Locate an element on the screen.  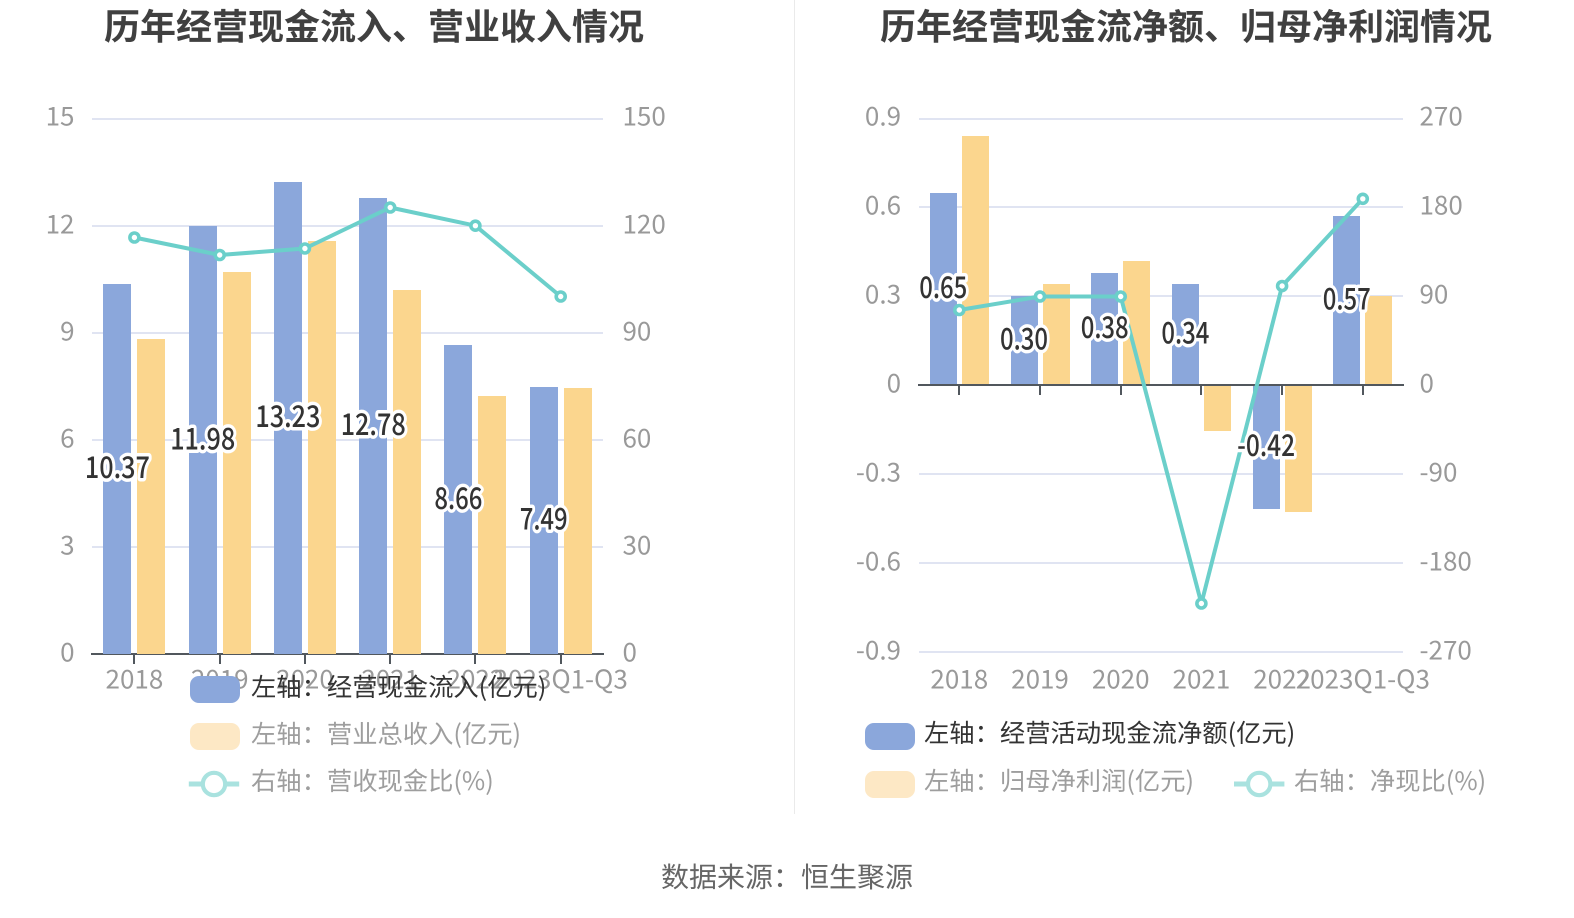
svg-text: 7.49 is located at coordinates (544, 517).